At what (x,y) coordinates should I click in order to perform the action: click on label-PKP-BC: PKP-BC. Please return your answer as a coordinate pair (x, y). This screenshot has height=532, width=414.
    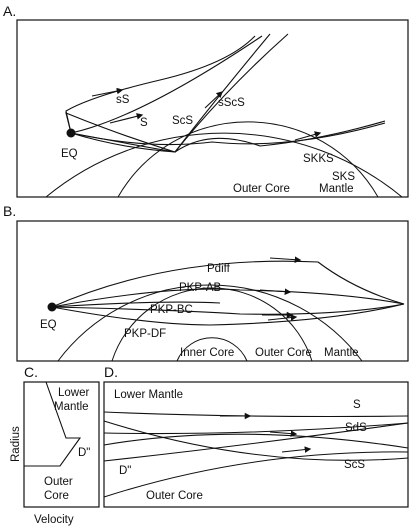
    Looking at the image, I should click on (171, 310).